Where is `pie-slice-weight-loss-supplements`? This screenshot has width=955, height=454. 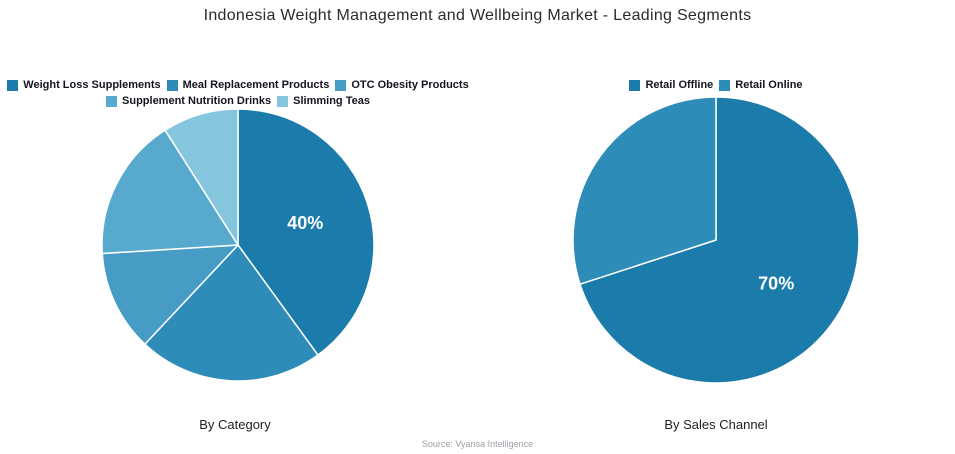 pie-slice-weight-loss-supplements is located at coordinates (306, 232).